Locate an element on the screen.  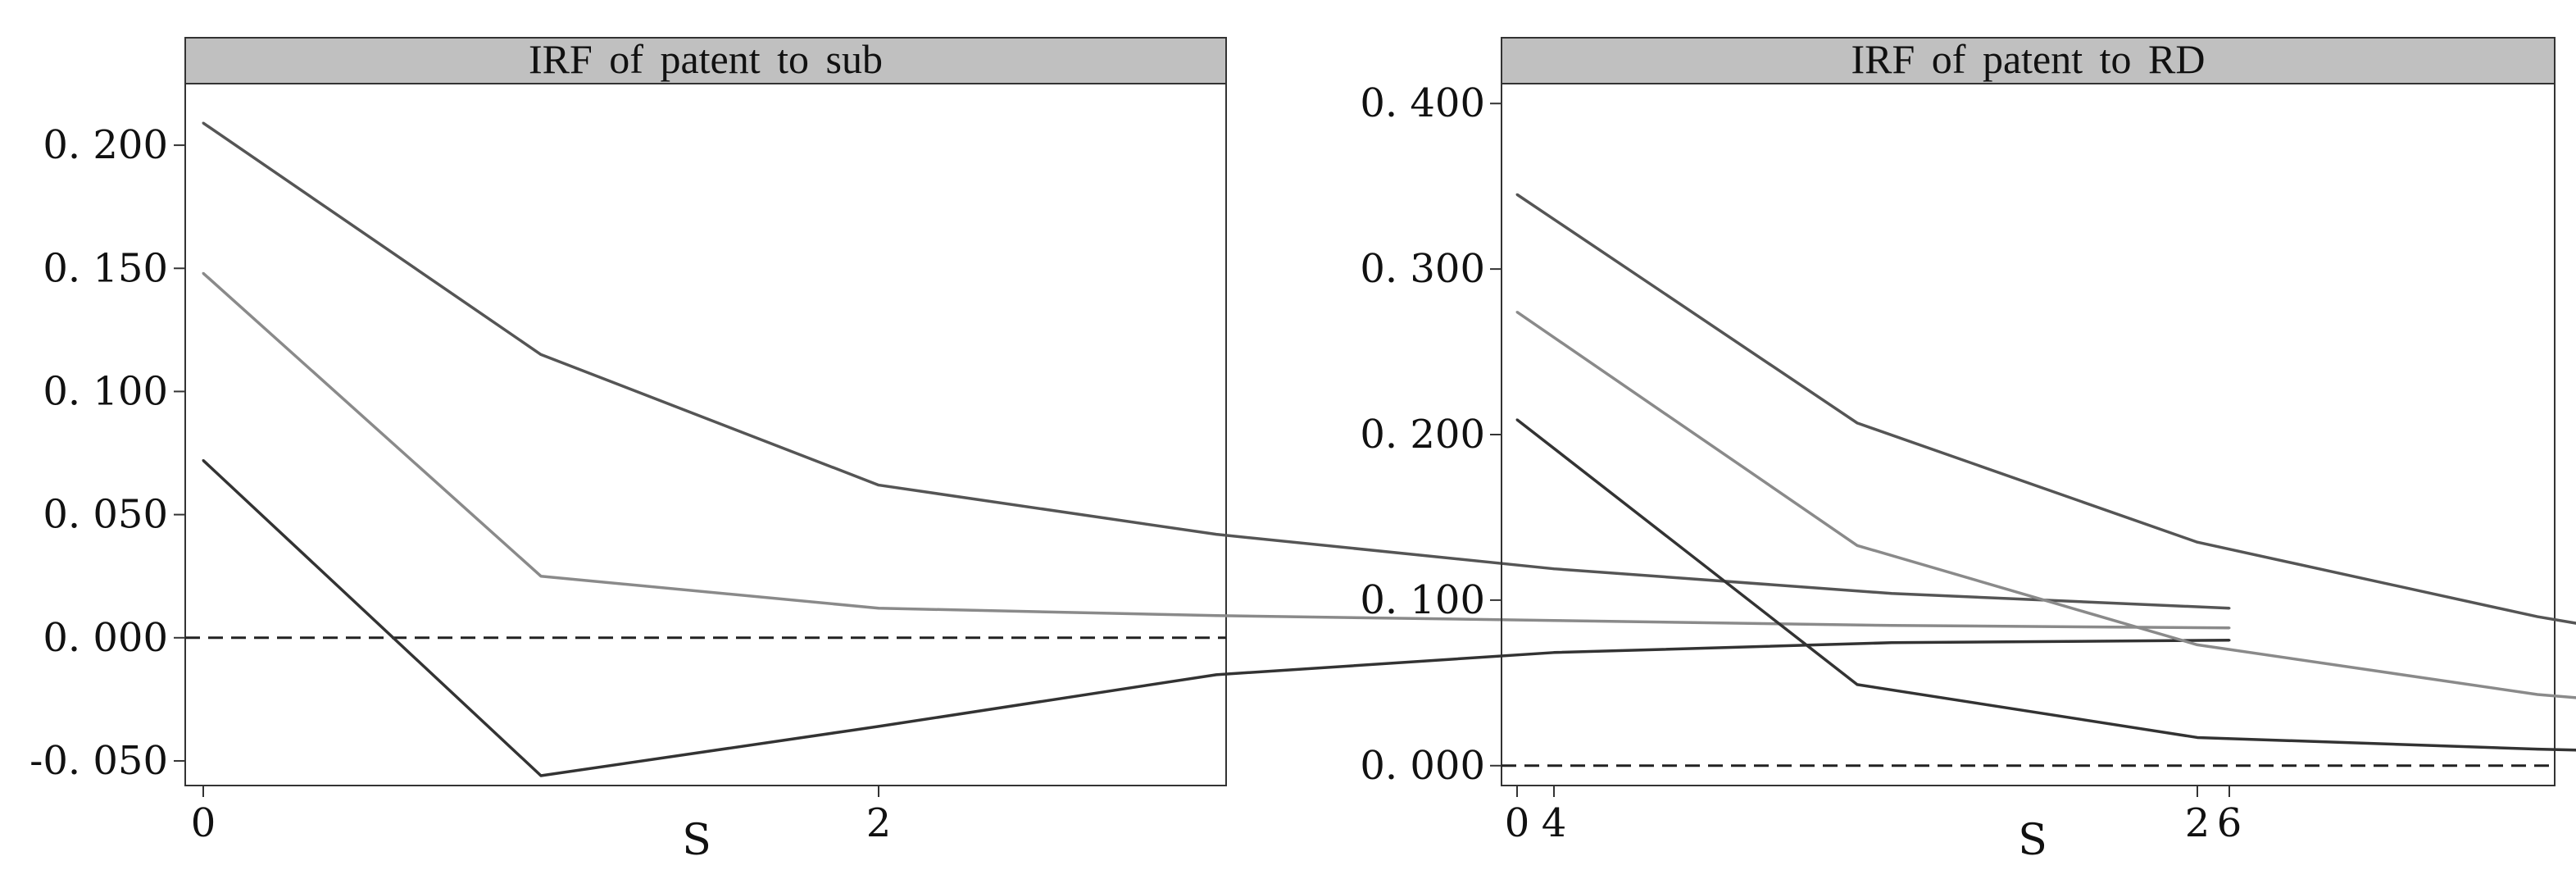
x-tick-label: 4 is located at coordinates (1554, 823).